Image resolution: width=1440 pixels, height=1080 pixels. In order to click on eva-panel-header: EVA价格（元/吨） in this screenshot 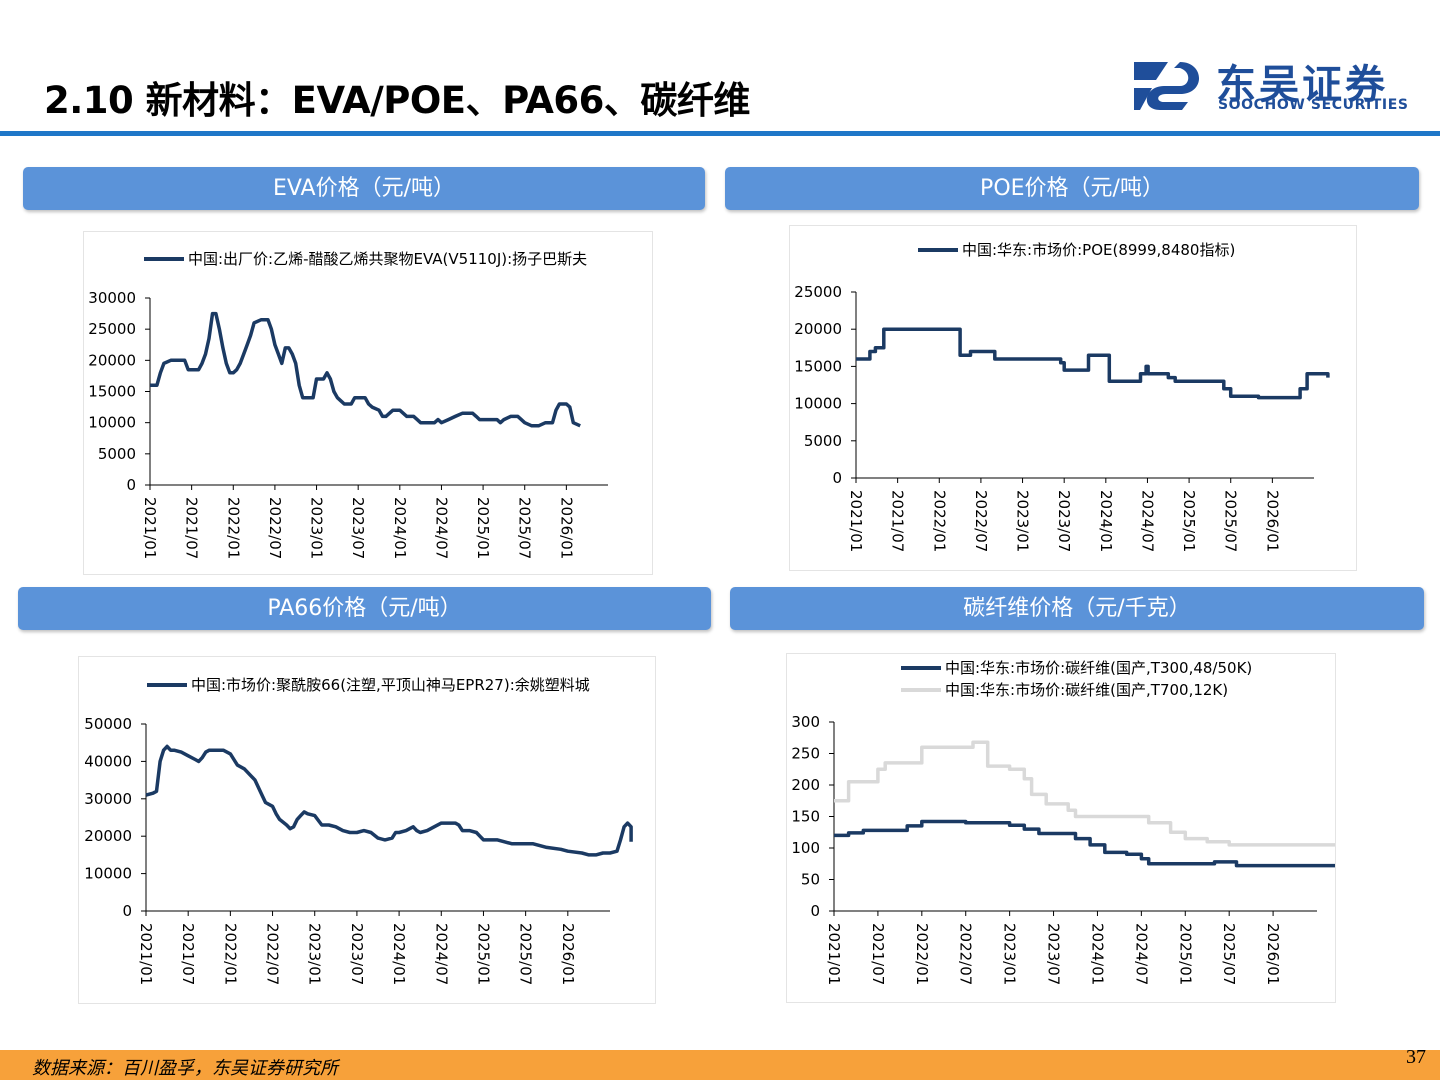, I will do `click(364, 188)`.